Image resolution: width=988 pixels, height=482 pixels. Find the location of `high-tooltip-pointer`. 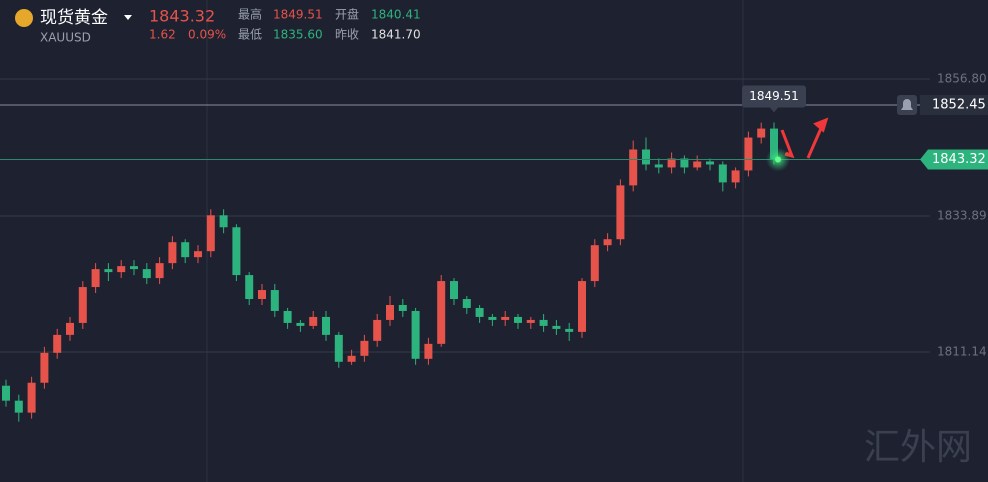

high-tooltip-pointer is located at coordinates (774, 110).